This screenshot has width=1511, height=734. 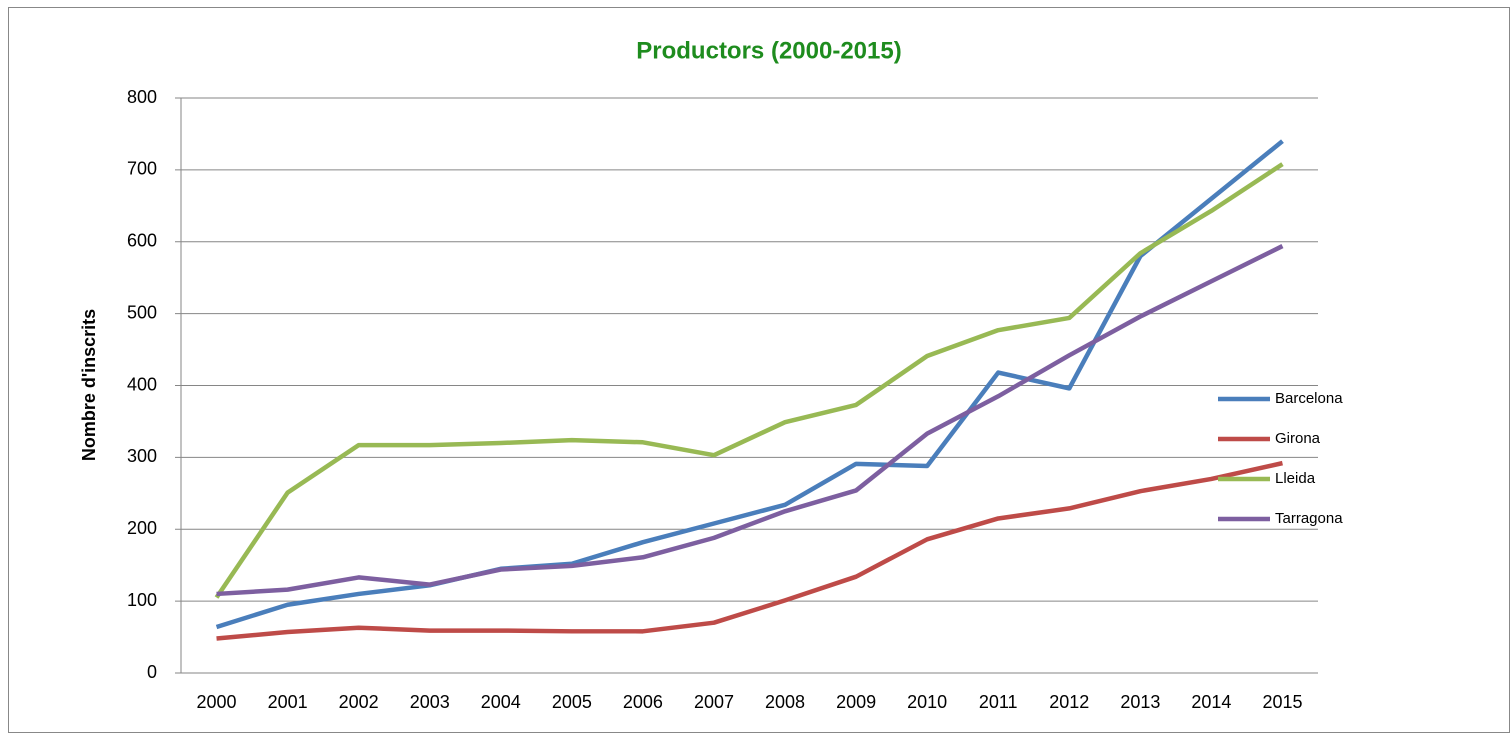 What do you see at coordinates (142, 528) in the screenshot?
I see `y-tick-label: 200` at bounding box center [142, 528].